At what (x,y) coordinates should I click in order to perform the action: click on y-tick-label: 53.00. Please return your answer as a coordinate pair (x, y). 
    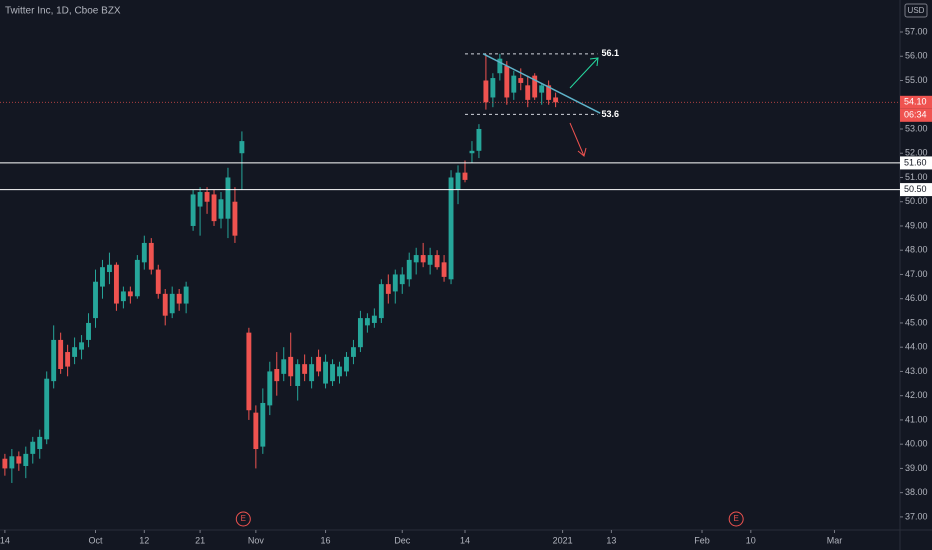
    Looking at the image, I should click on (916, 128).